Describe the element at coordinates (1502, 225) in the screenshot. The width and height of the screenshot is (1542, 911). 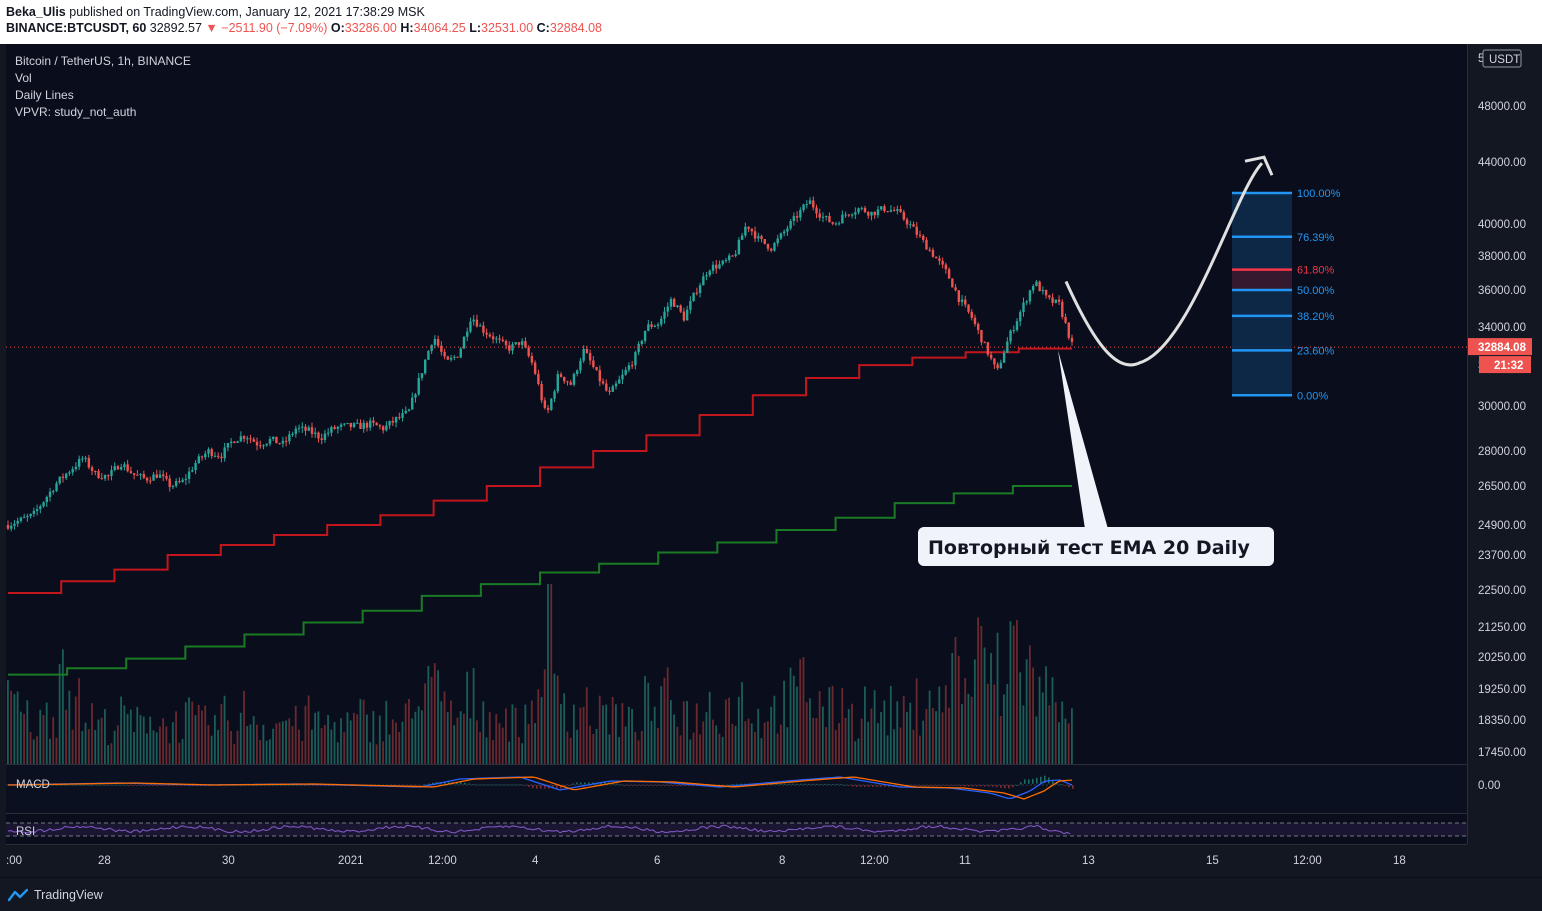
I see `price-tick-label: 40000.00` at that location.